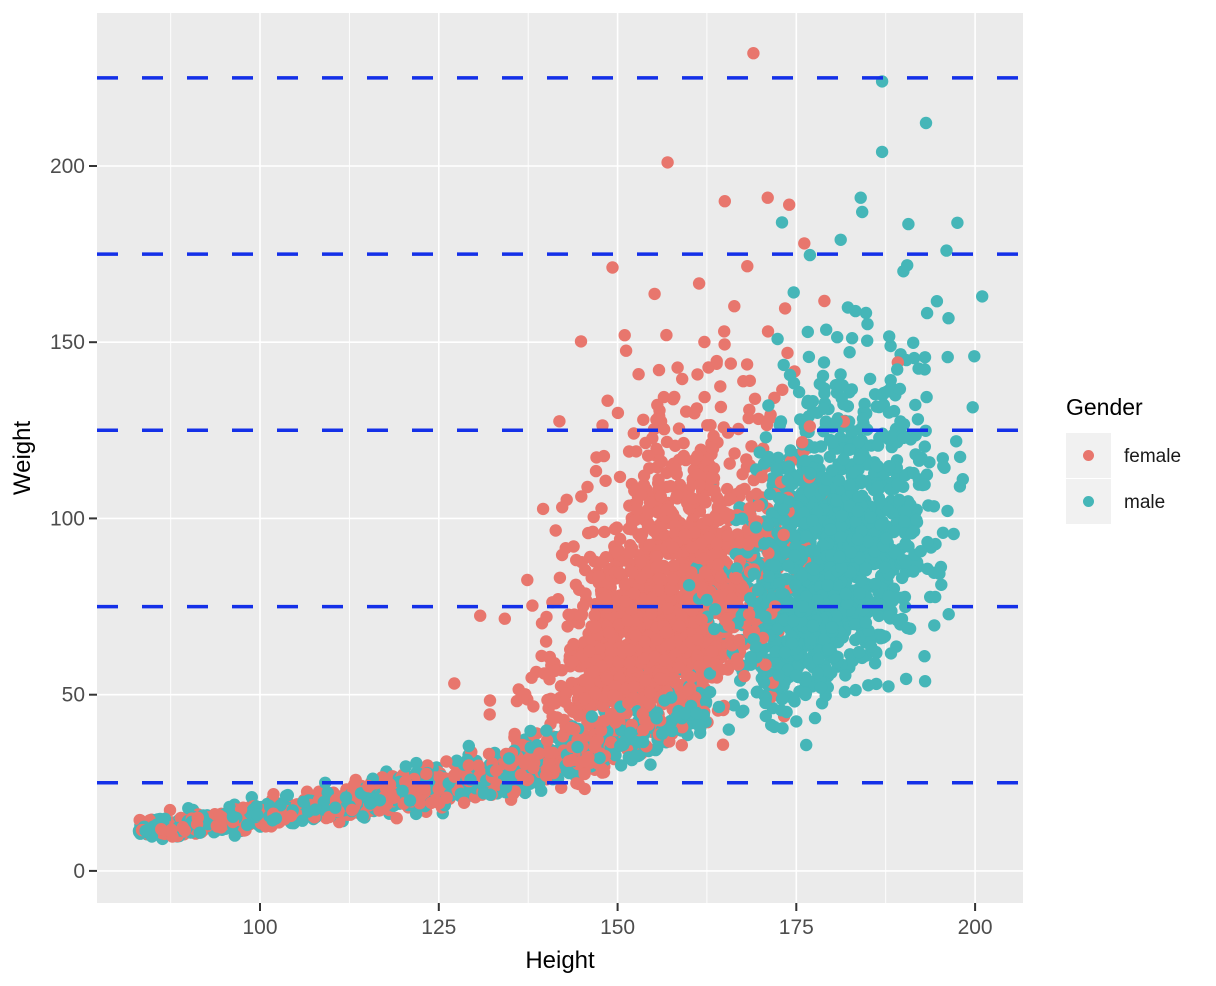 The width and height of the screenshot is (1216, 986). I want to click on y-tick-label: 0, so click(79, 871).